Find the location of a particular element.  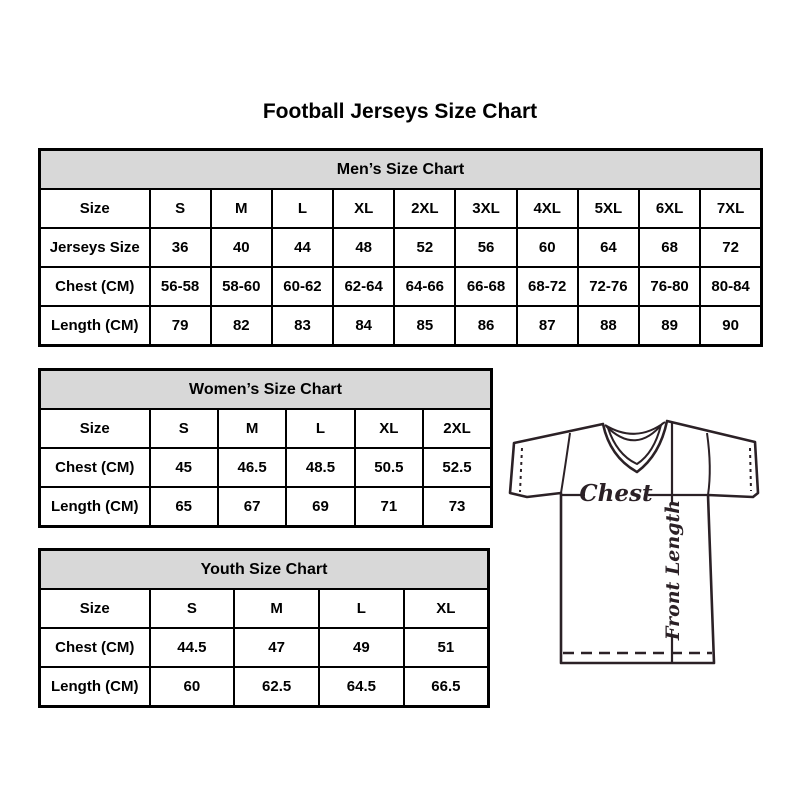

table-cell: 82 is located at coordinates (241, 326).